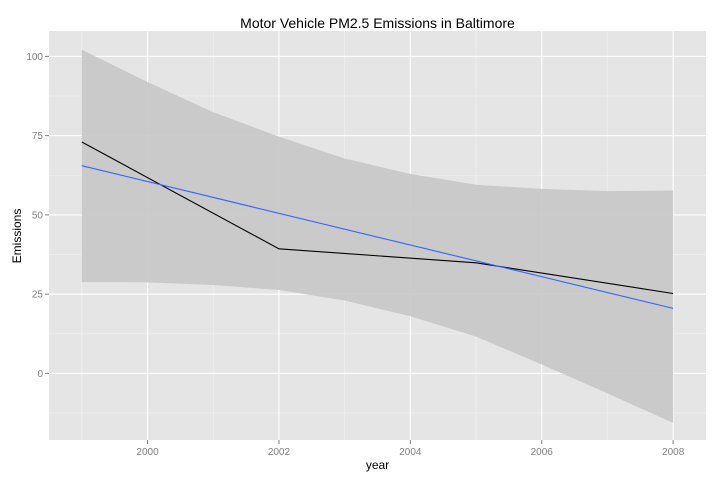 The image size is (720, 480). I want to click on x-tick-label: 2008, so click(673, 452).